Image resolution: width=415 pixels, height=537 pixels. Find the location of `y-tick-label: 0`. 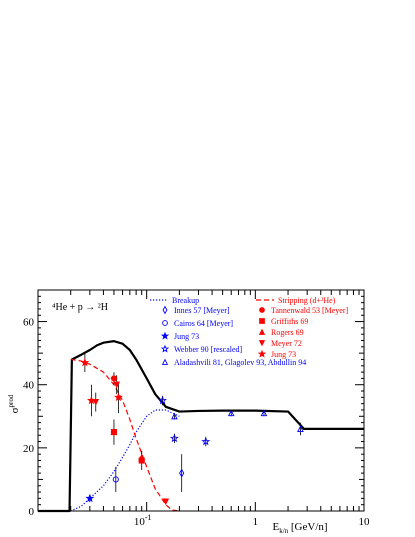

y-tick-label: 0 is located at coordinates (32, 512).